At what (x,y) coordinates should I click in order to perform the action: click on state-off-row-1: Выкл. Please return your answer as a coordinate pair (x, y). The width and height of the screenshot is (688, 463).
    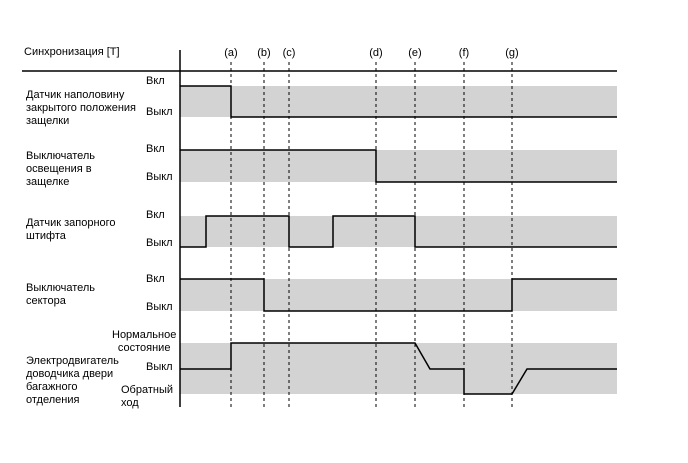
    Looking at the image, I should click on (159, 112).